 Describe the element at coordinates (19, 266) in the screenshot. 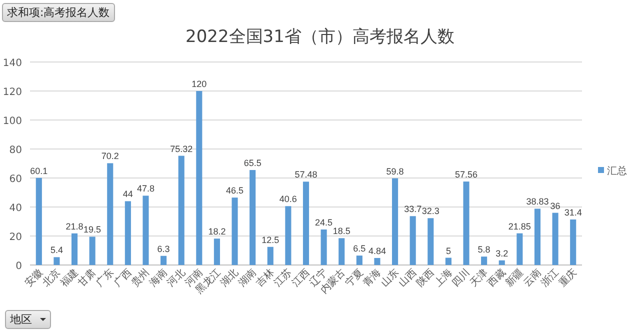

I see `y-tick-label: 0` at that location.